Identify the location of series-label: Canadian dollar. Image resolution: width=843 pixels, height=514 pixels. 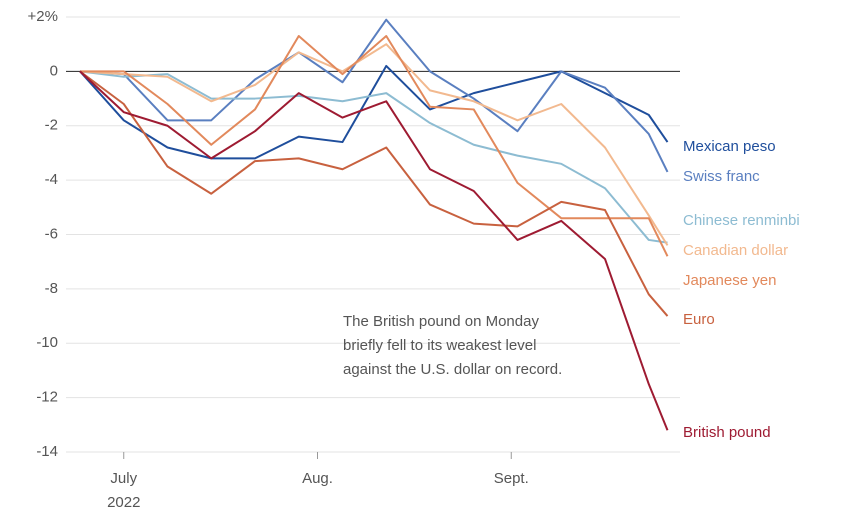
(735, 250).